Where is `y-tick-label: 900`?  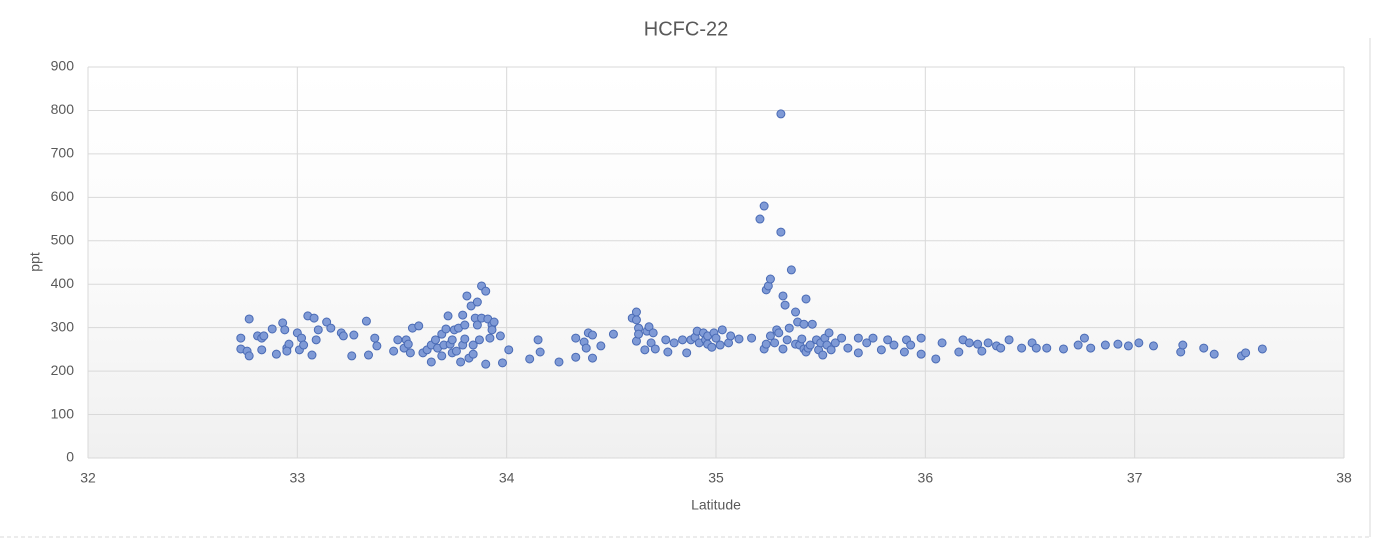
y-tick-label: 900 is located at coordinates (63, 66).